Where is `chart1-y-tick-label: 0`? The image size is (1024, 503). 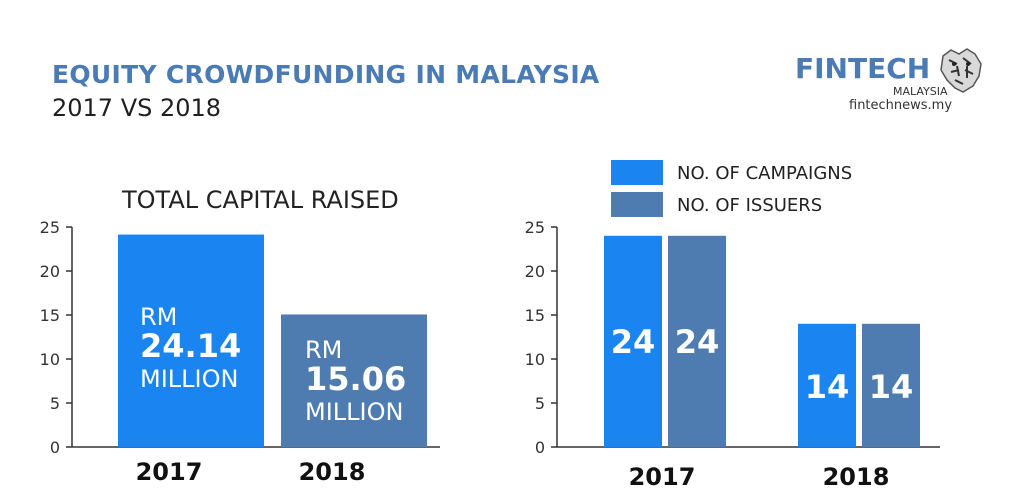
chart1-y-tick-label: 0 is located at coordinates (55, 447).